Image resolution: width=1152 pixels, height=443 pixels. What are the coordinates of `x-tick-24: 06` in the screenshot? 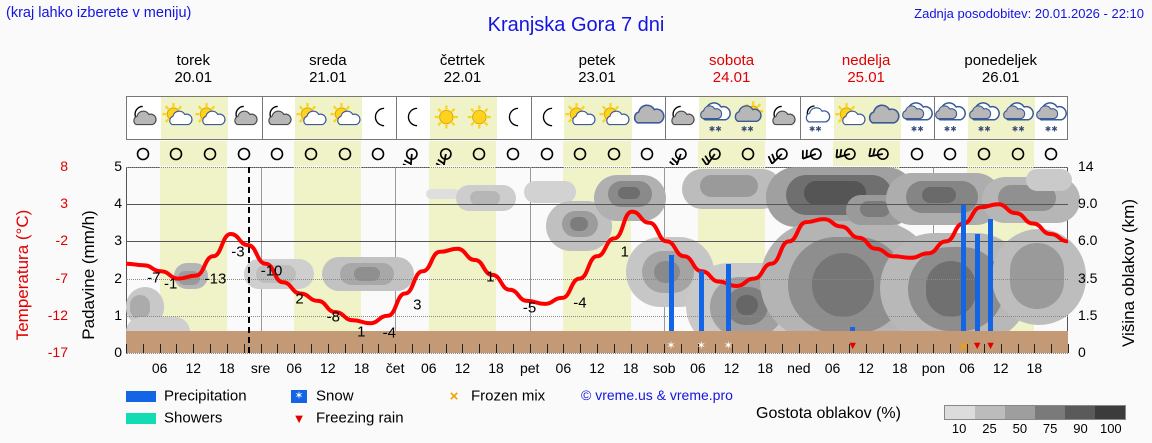 It's located at (967, 368).